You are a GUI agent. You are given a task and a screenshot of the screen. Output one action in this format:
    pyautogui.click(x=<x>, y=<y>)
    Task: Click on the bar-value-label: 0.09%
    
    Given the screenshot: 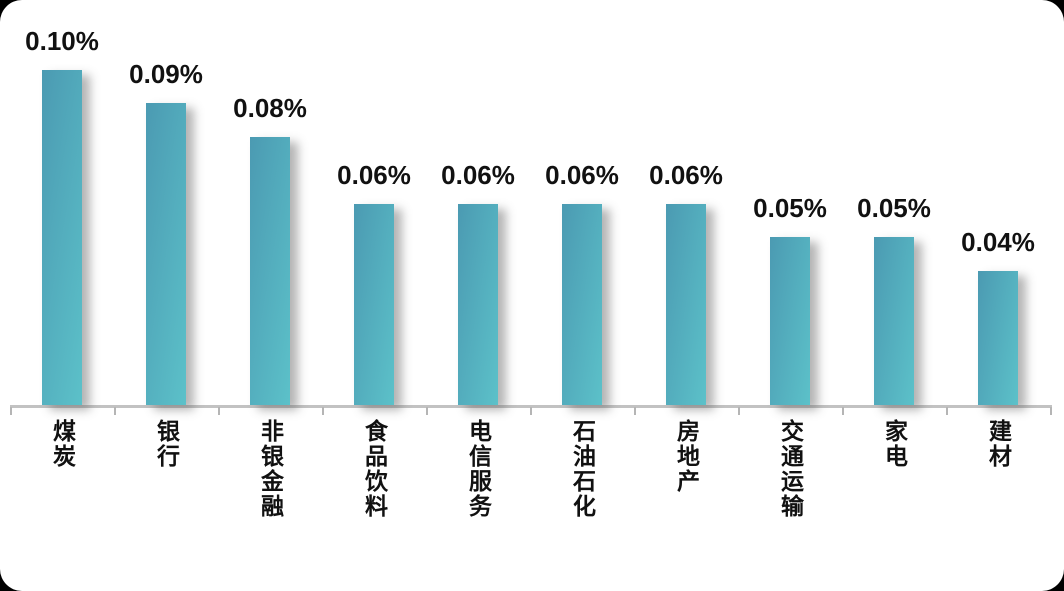 What is the action you would take?
    pyautogui.click(x=166, y=74)
    